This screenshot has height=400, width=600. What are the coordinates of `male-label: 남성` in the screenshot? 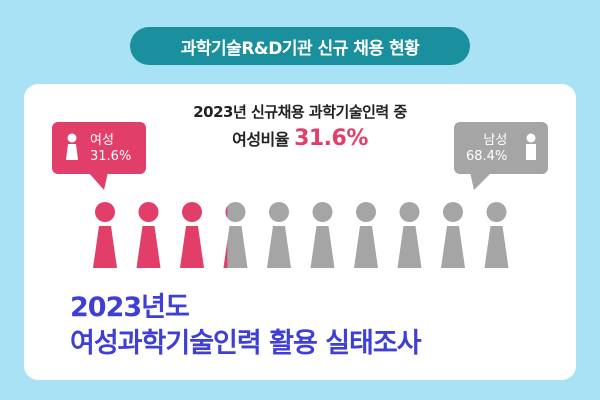 It's located at (495, 140).